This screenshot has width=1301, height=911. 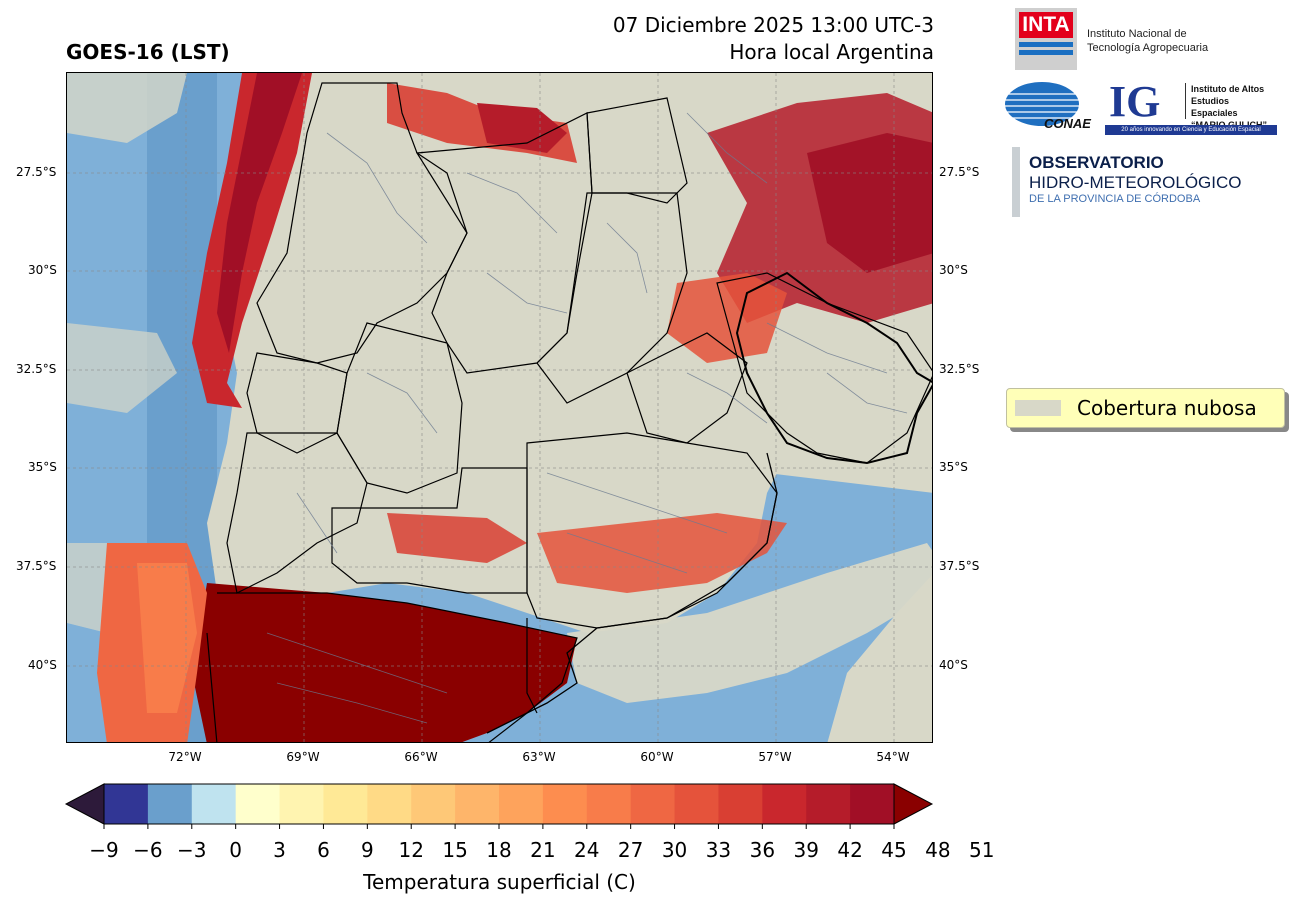 What do you see at coordinates (36, 566) in the screenshot?
I see `lat-tick-left: 37.5°S` at bounding box center [36, 566].